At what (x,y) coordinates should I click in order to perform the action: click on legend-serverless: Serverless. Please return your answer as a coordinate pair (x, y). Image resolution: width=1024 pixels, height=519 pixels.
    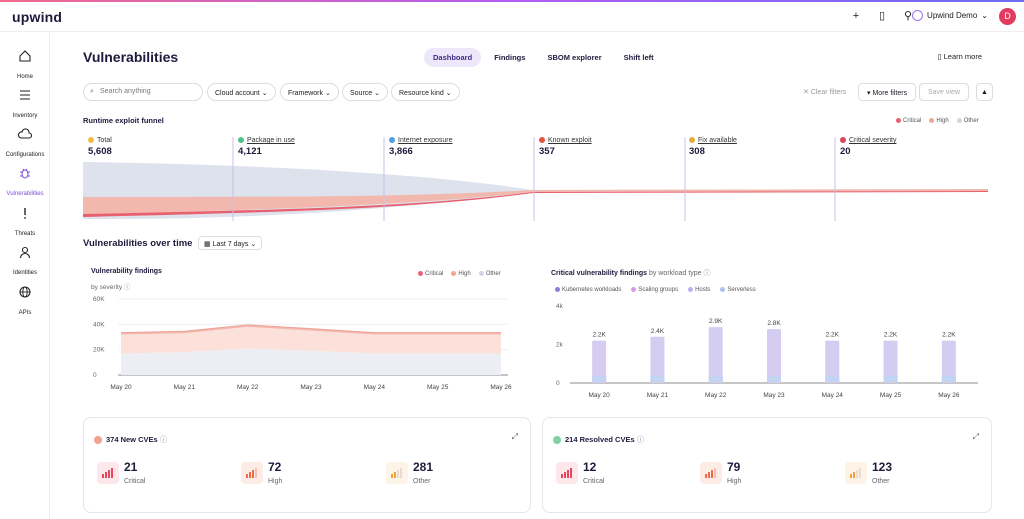
    Looking at the image, I should click on (738, 290).